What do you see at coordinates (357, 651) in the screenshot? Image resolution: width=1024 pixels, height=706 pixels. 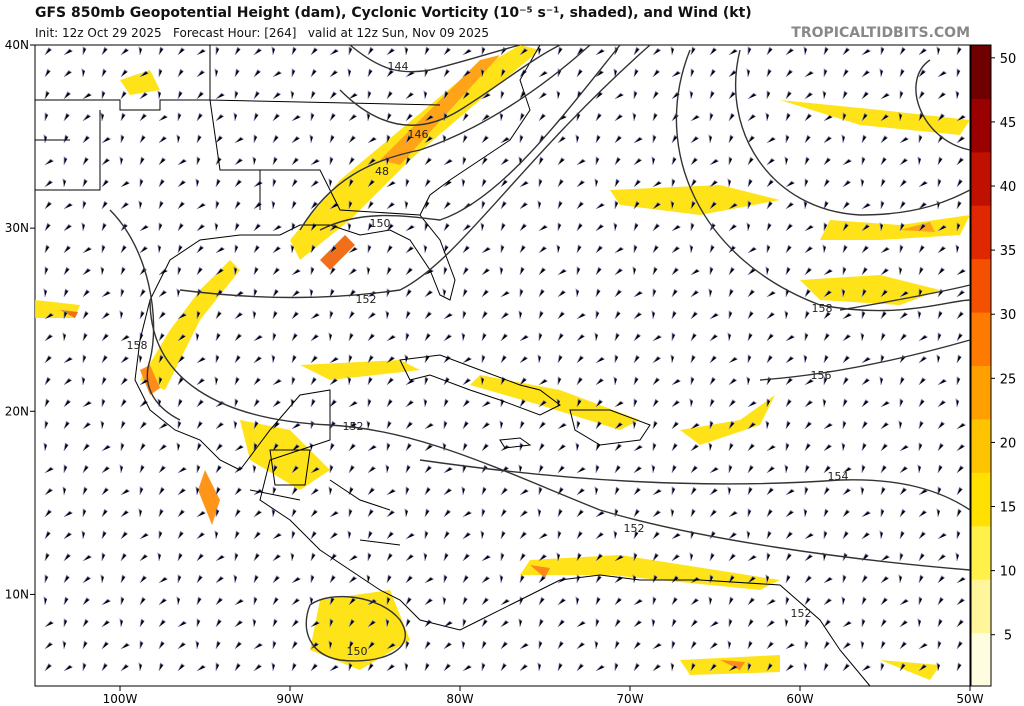 I see `contour-label: 150` at bounding box center [357, 651].